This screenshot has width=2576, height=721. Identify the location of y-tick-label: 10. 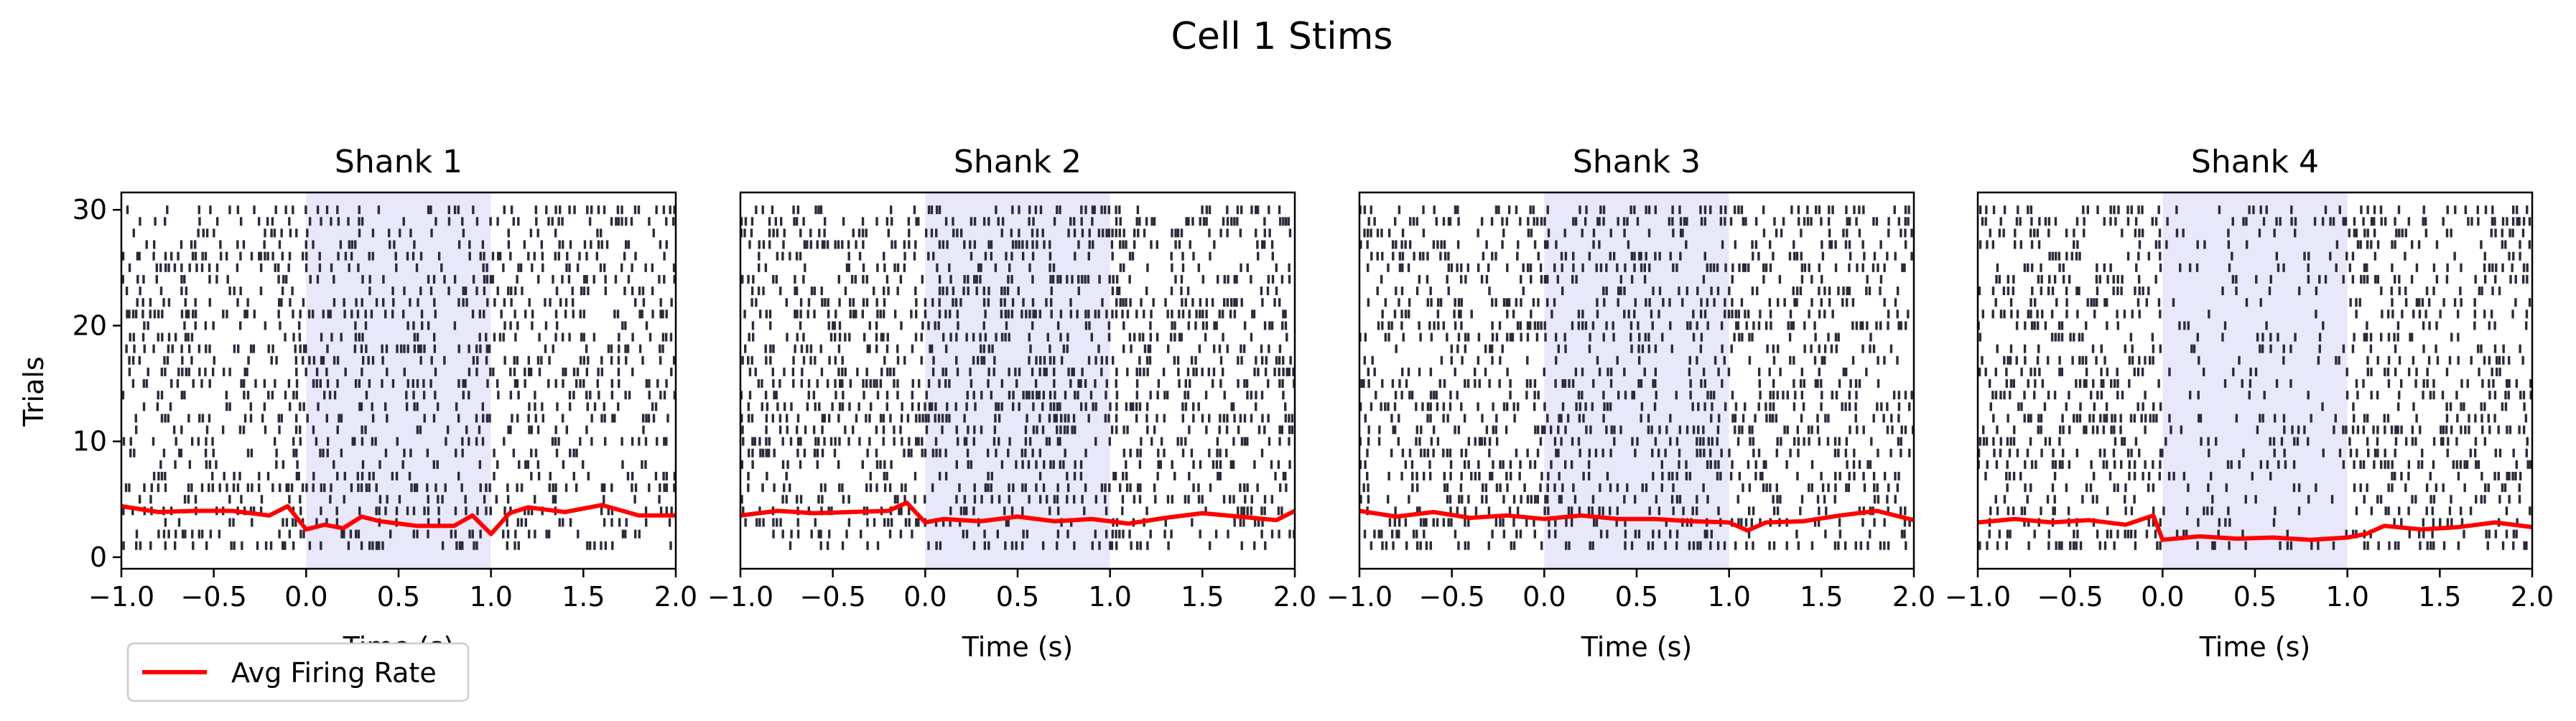
(90, 442).